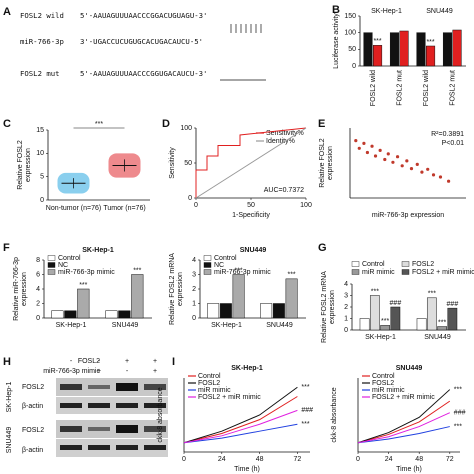  Describe the element at coordinates (40, 73) in the screenshot. I see `seq-name: FOSL2 mut` at that location.